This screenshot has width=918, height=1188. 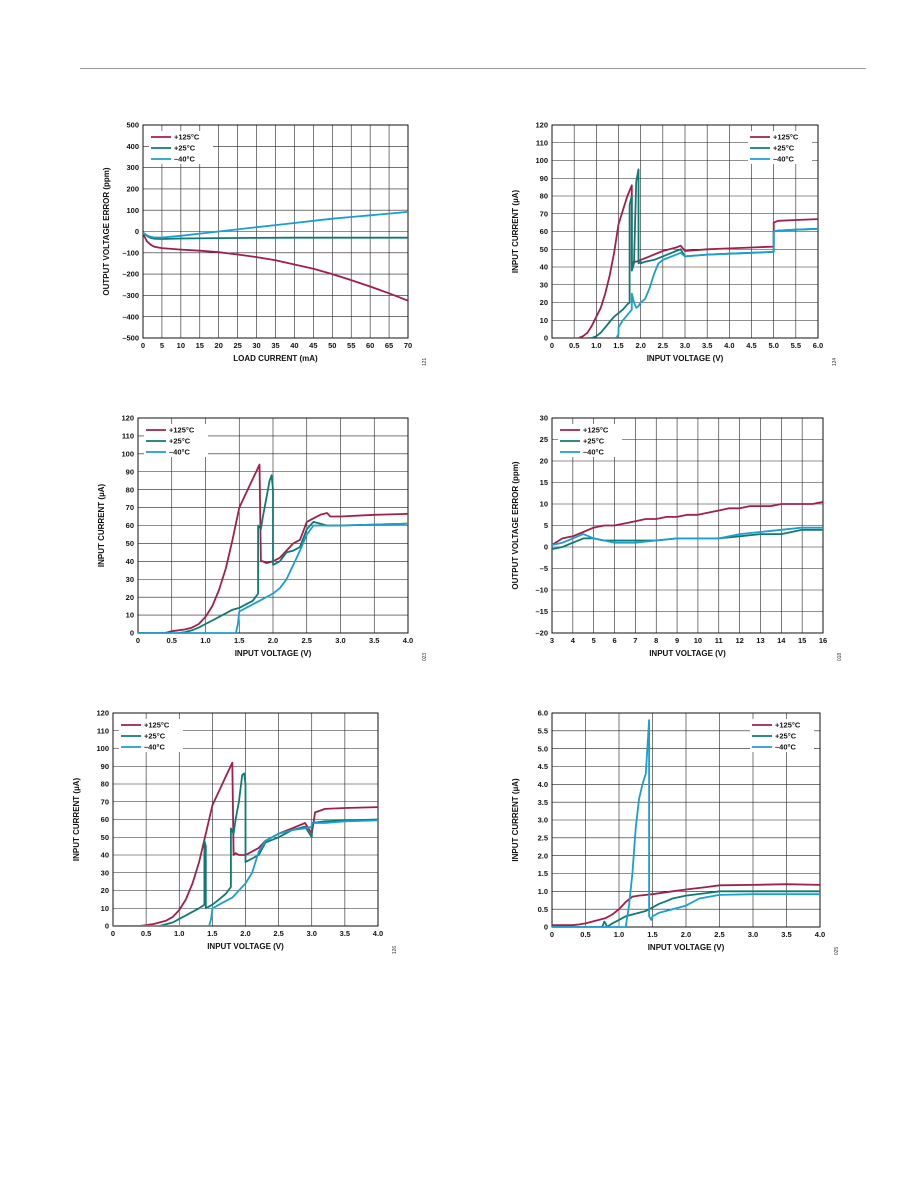 What do you see at coordinates (105, 872) in the screenshot?
I see `y-tick-label: 30` at bounding box center [105, 872].